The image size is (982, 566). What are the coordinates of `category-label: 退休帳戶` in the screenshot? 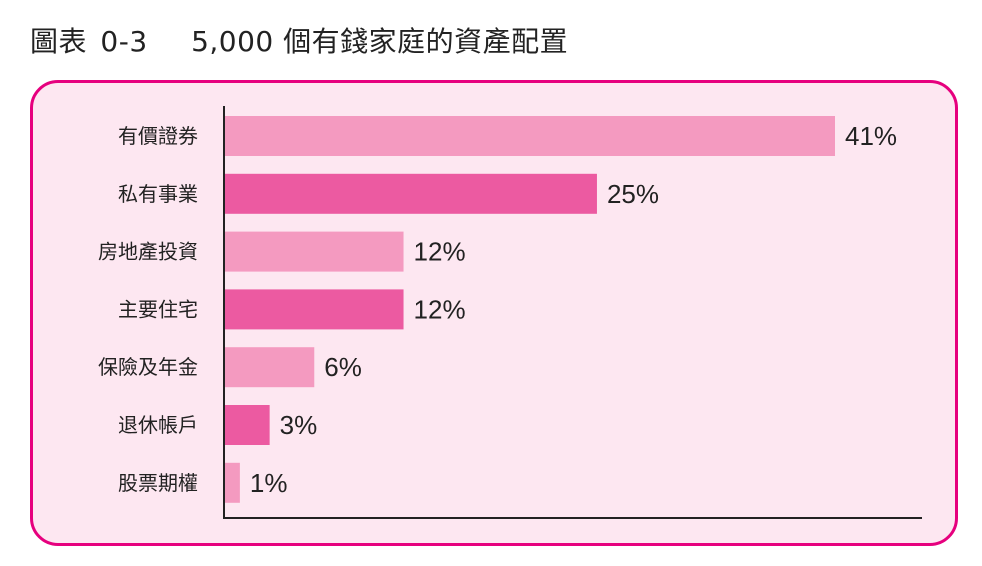 It's located at (158, 425).